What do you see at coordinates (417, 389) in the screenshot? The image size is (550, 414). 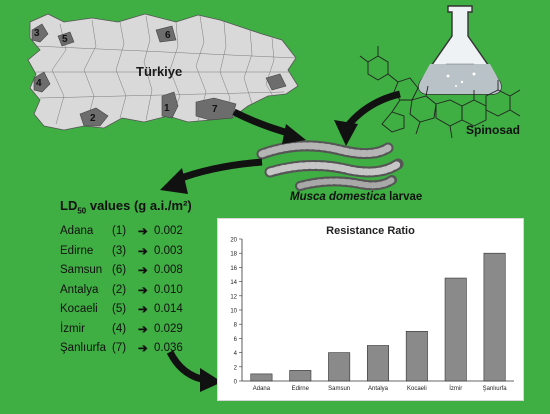 I see `x-tick-label: Kocaeli` at bounding box center [417, 389].